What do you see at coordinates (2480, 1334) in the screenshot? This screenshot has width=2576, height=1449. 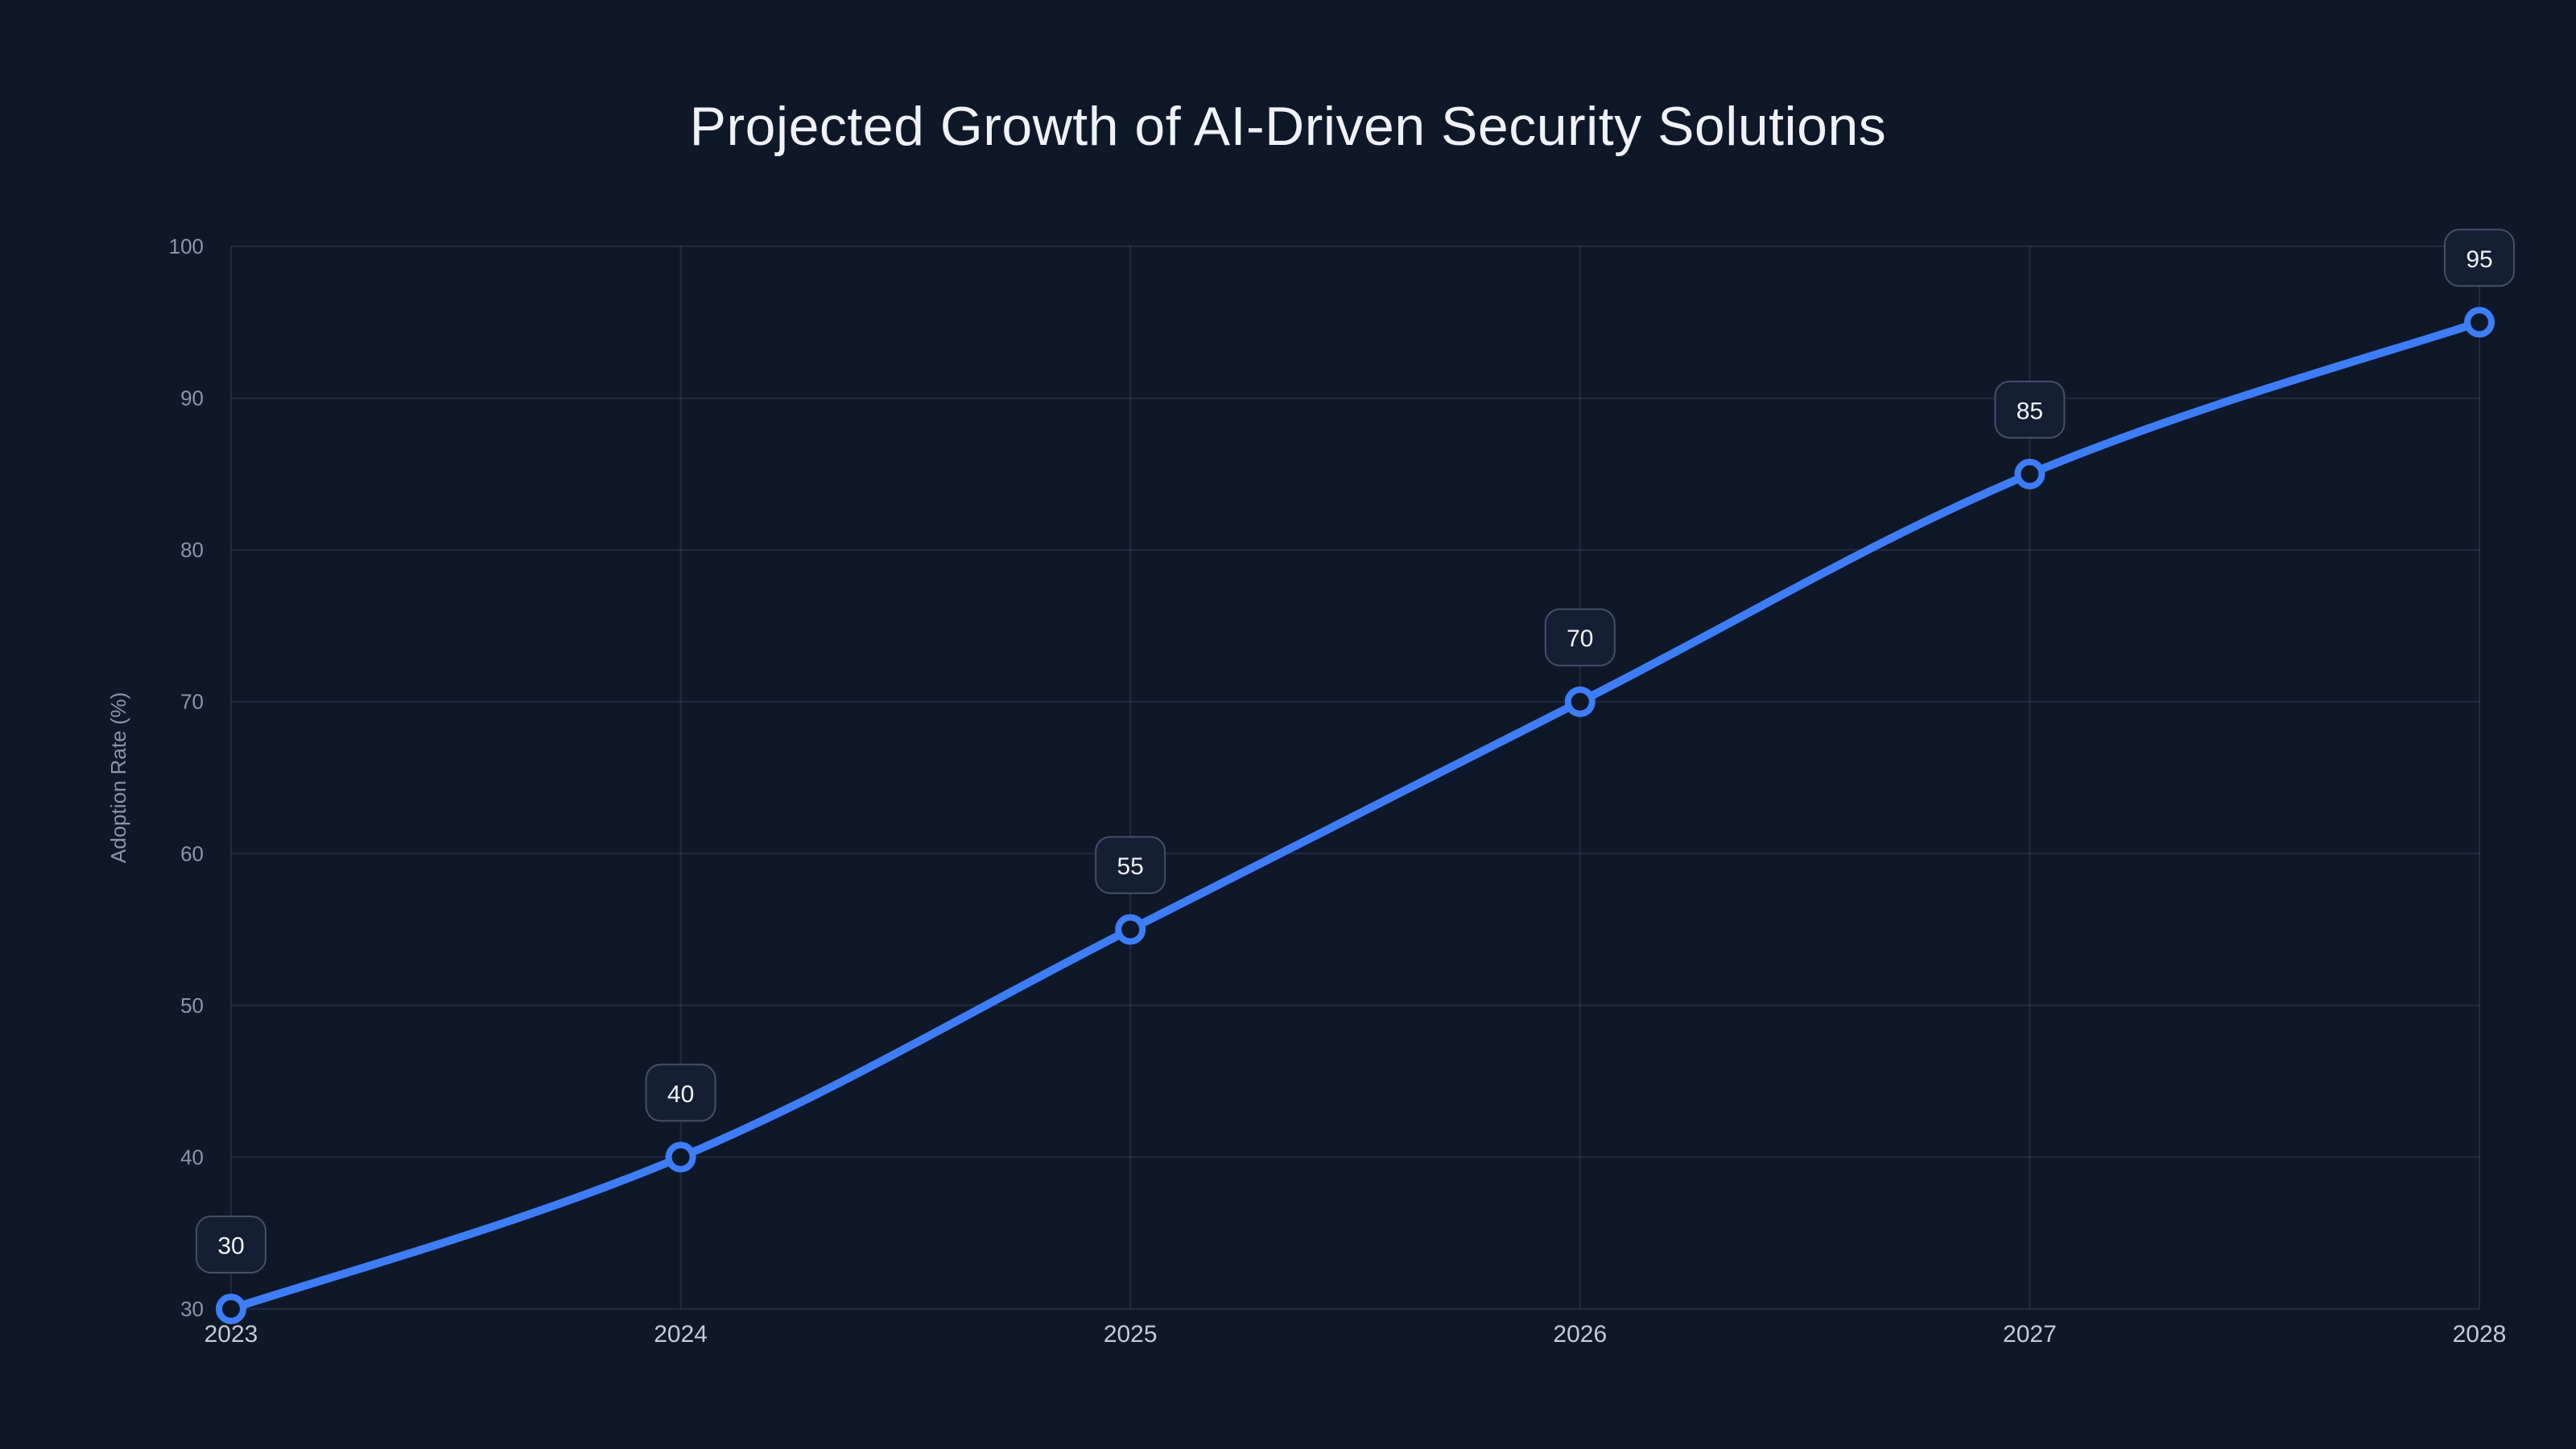 I see `x-tick-label: 2028` at bounding box center [2480, 1334].